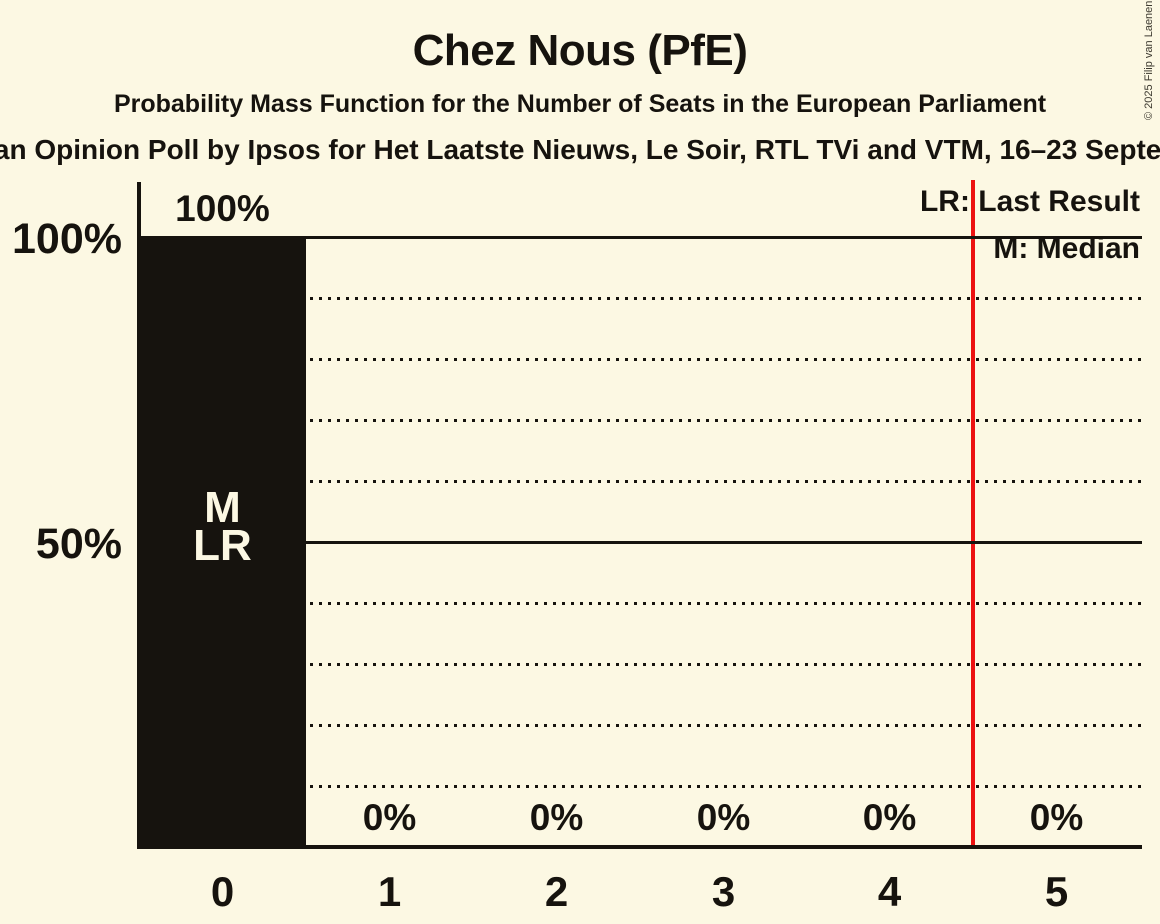 The height and width of the screenshot is (924, 1160). What do you see at coordinates (1066, 248) in the screenshot?
I see `legend-median: M: Median` at bounding box center [1066, 248].